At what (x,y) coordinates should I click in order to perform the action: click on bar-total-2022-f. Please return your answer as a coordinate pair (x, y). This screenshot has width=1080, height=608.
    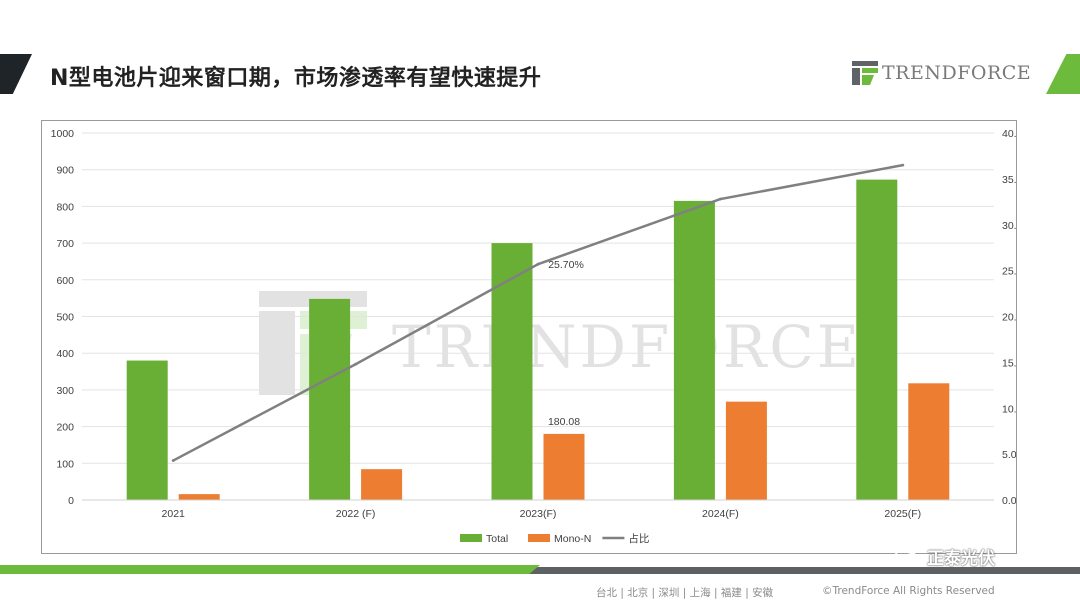
    Looking at the image, I should click on (330, 399).